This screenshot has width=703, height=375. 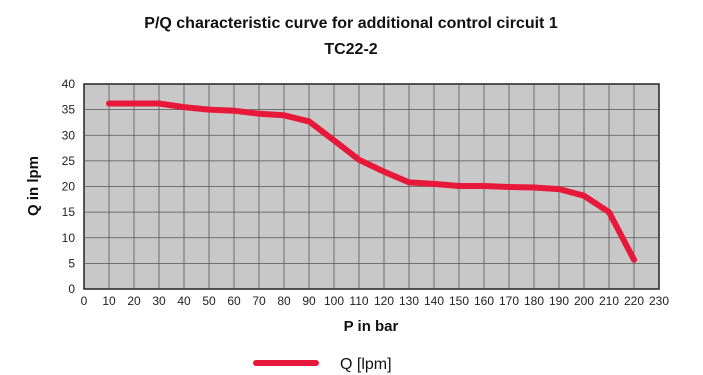 I want to click on y-axis-label: Q in lpm, so click(x=33, y=186).